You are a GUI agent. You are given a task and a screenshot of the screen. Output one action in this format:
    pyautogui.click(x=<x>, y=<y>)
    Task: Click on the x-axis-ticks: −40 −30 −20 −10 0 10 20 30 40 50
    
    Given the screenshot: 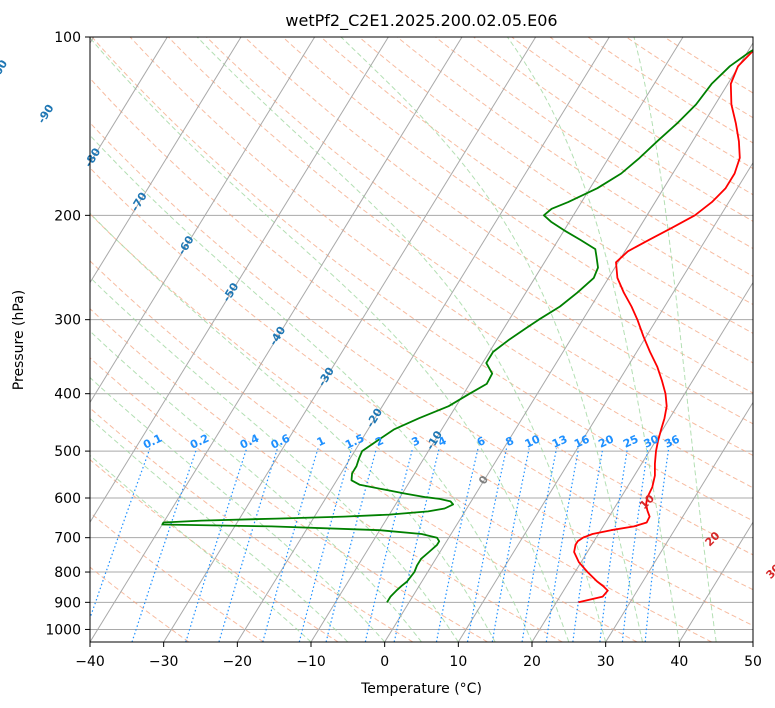 What is the action you would take?
    pyautogui.click(x=418, y=656)
    